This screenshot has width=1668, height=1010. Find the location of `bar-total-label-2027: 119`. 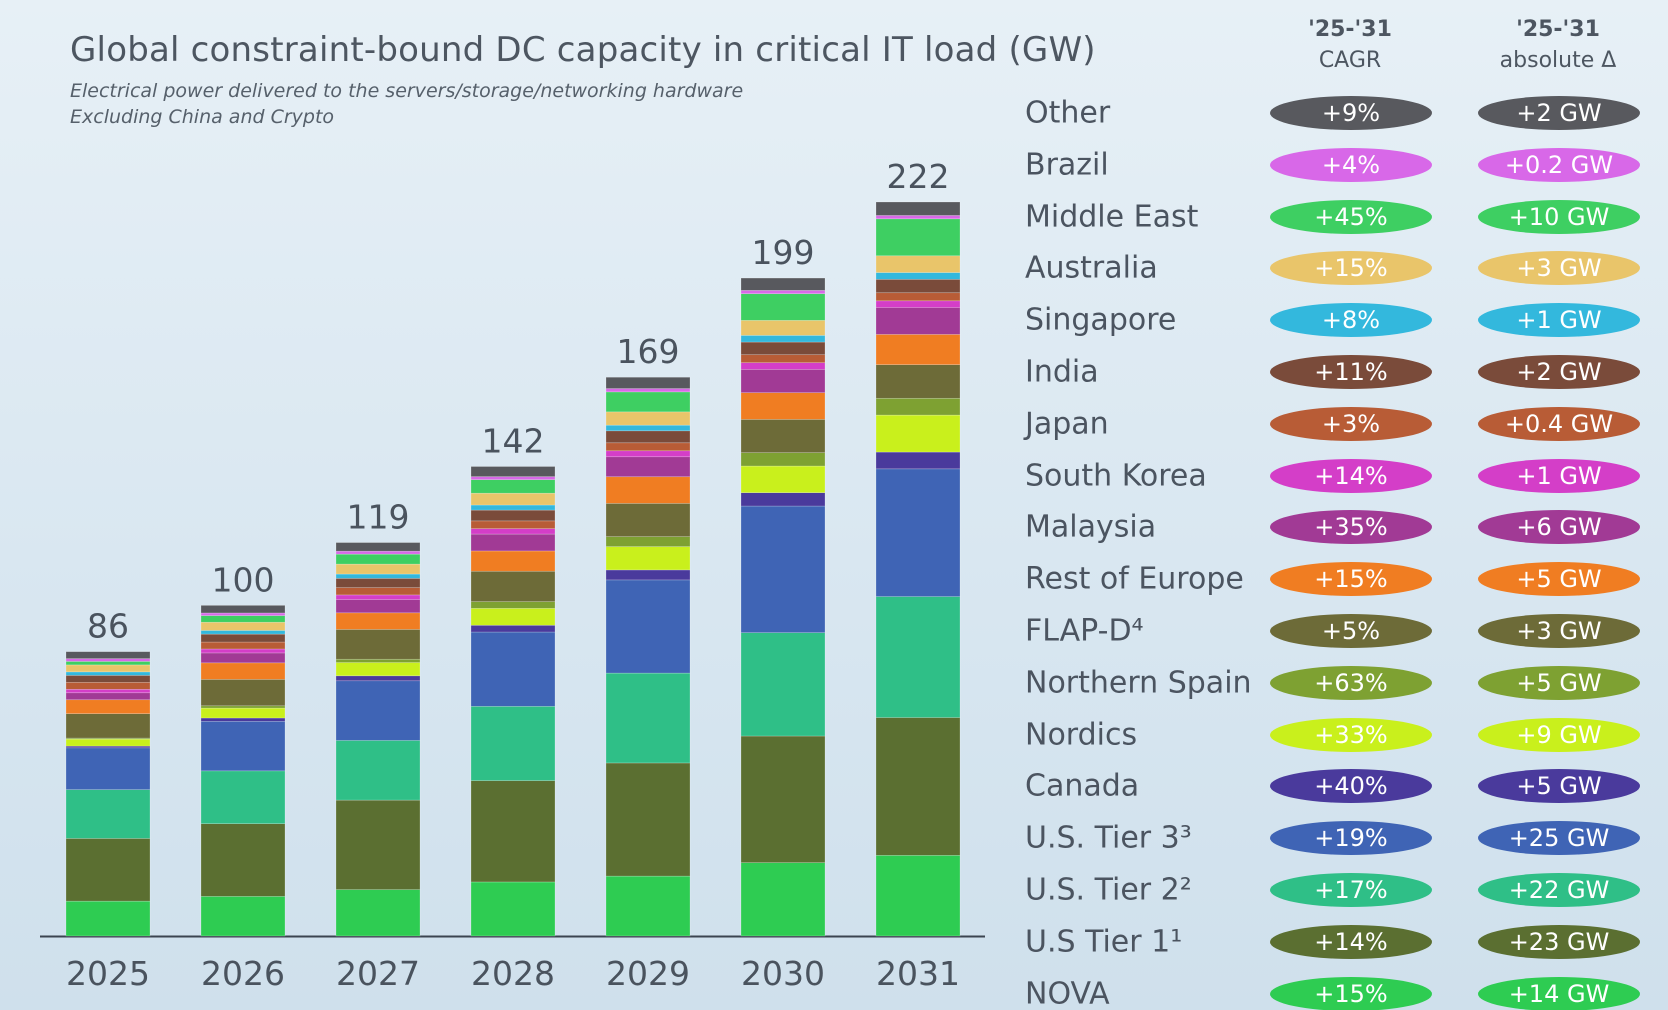

bar-total-label-2027: 119 is located at coordinates (378, 517).